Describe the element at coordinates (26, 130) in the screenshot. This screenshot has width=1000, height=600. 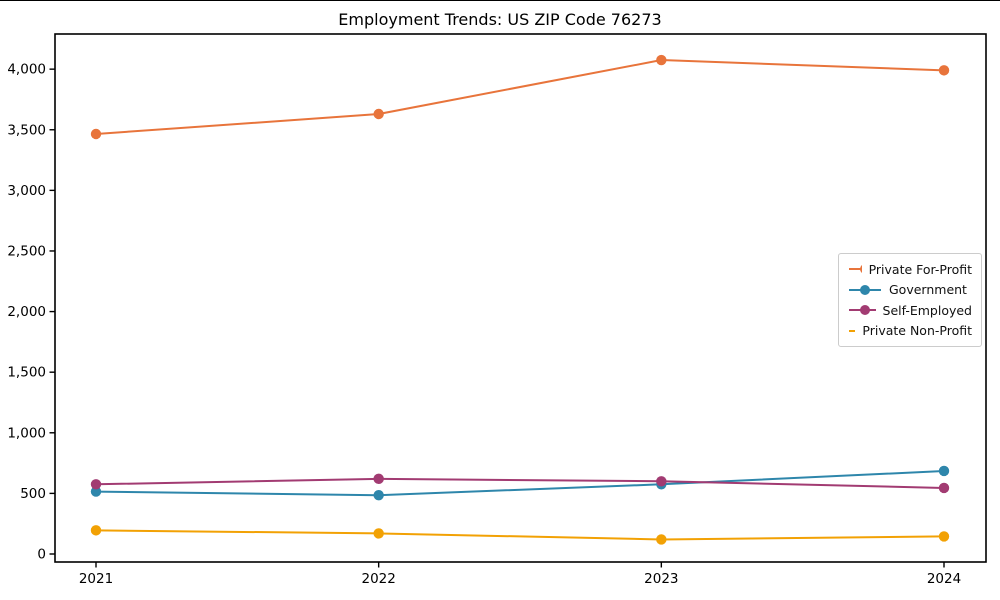
I see `y-tick-label: 3,500` at that location.